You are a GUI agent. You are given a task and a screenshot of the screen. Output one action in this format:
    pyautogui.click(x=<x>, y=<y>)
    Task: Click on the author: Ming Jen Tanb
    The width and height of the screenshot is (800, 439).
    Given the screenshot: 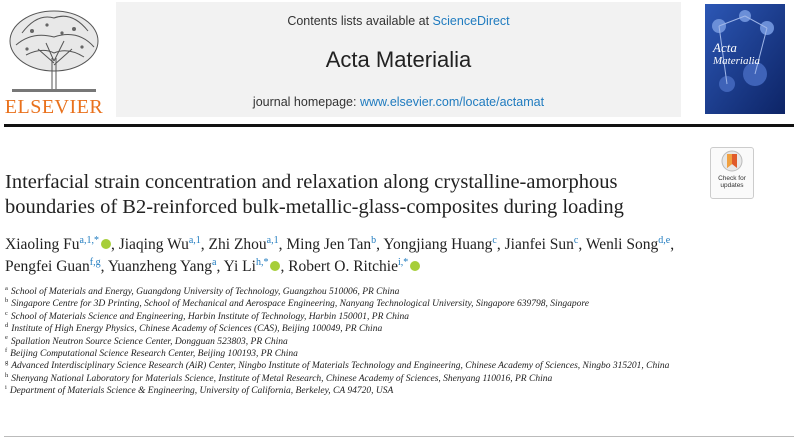 What is the action you would take?
    pyautogui.click(x=331, y=243)
    